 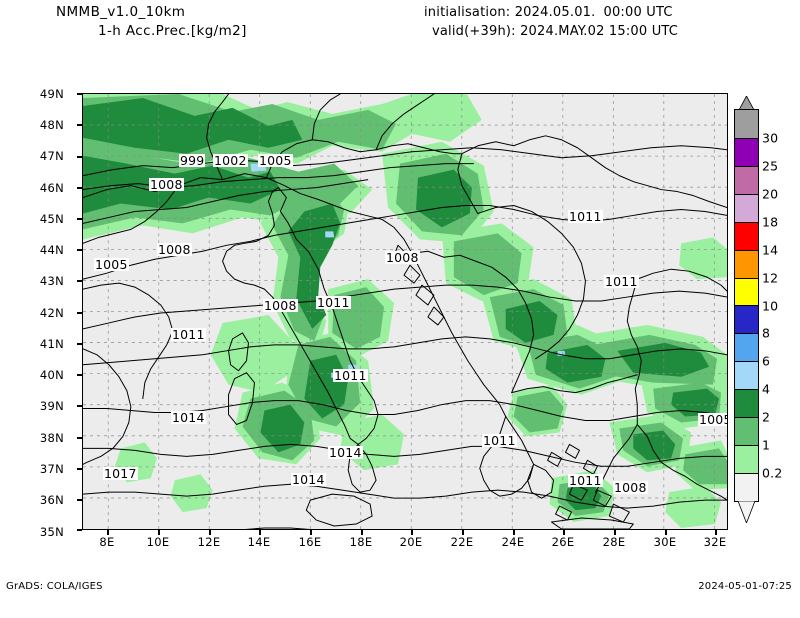 What do you see at coordinates (746, 103) in the screenshot?
I see `colorbar-top-arrow` at bounding box center [746, 103].